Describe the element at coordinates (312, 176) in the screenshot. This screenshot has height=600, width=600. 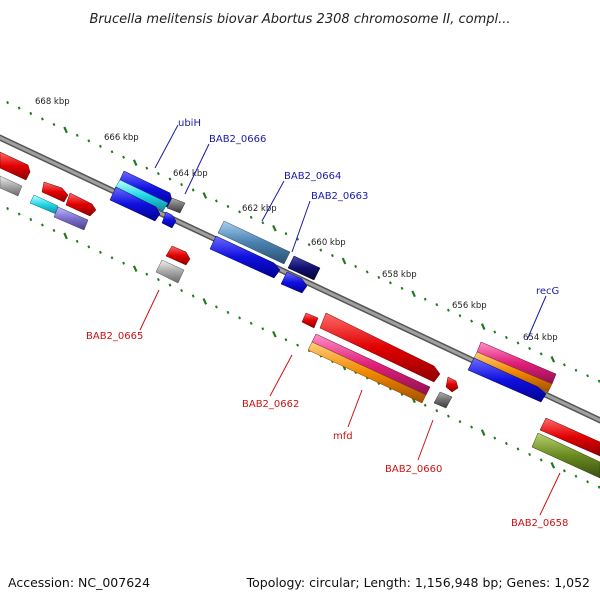
I see `gene-label: BAB2_0664` at that location.